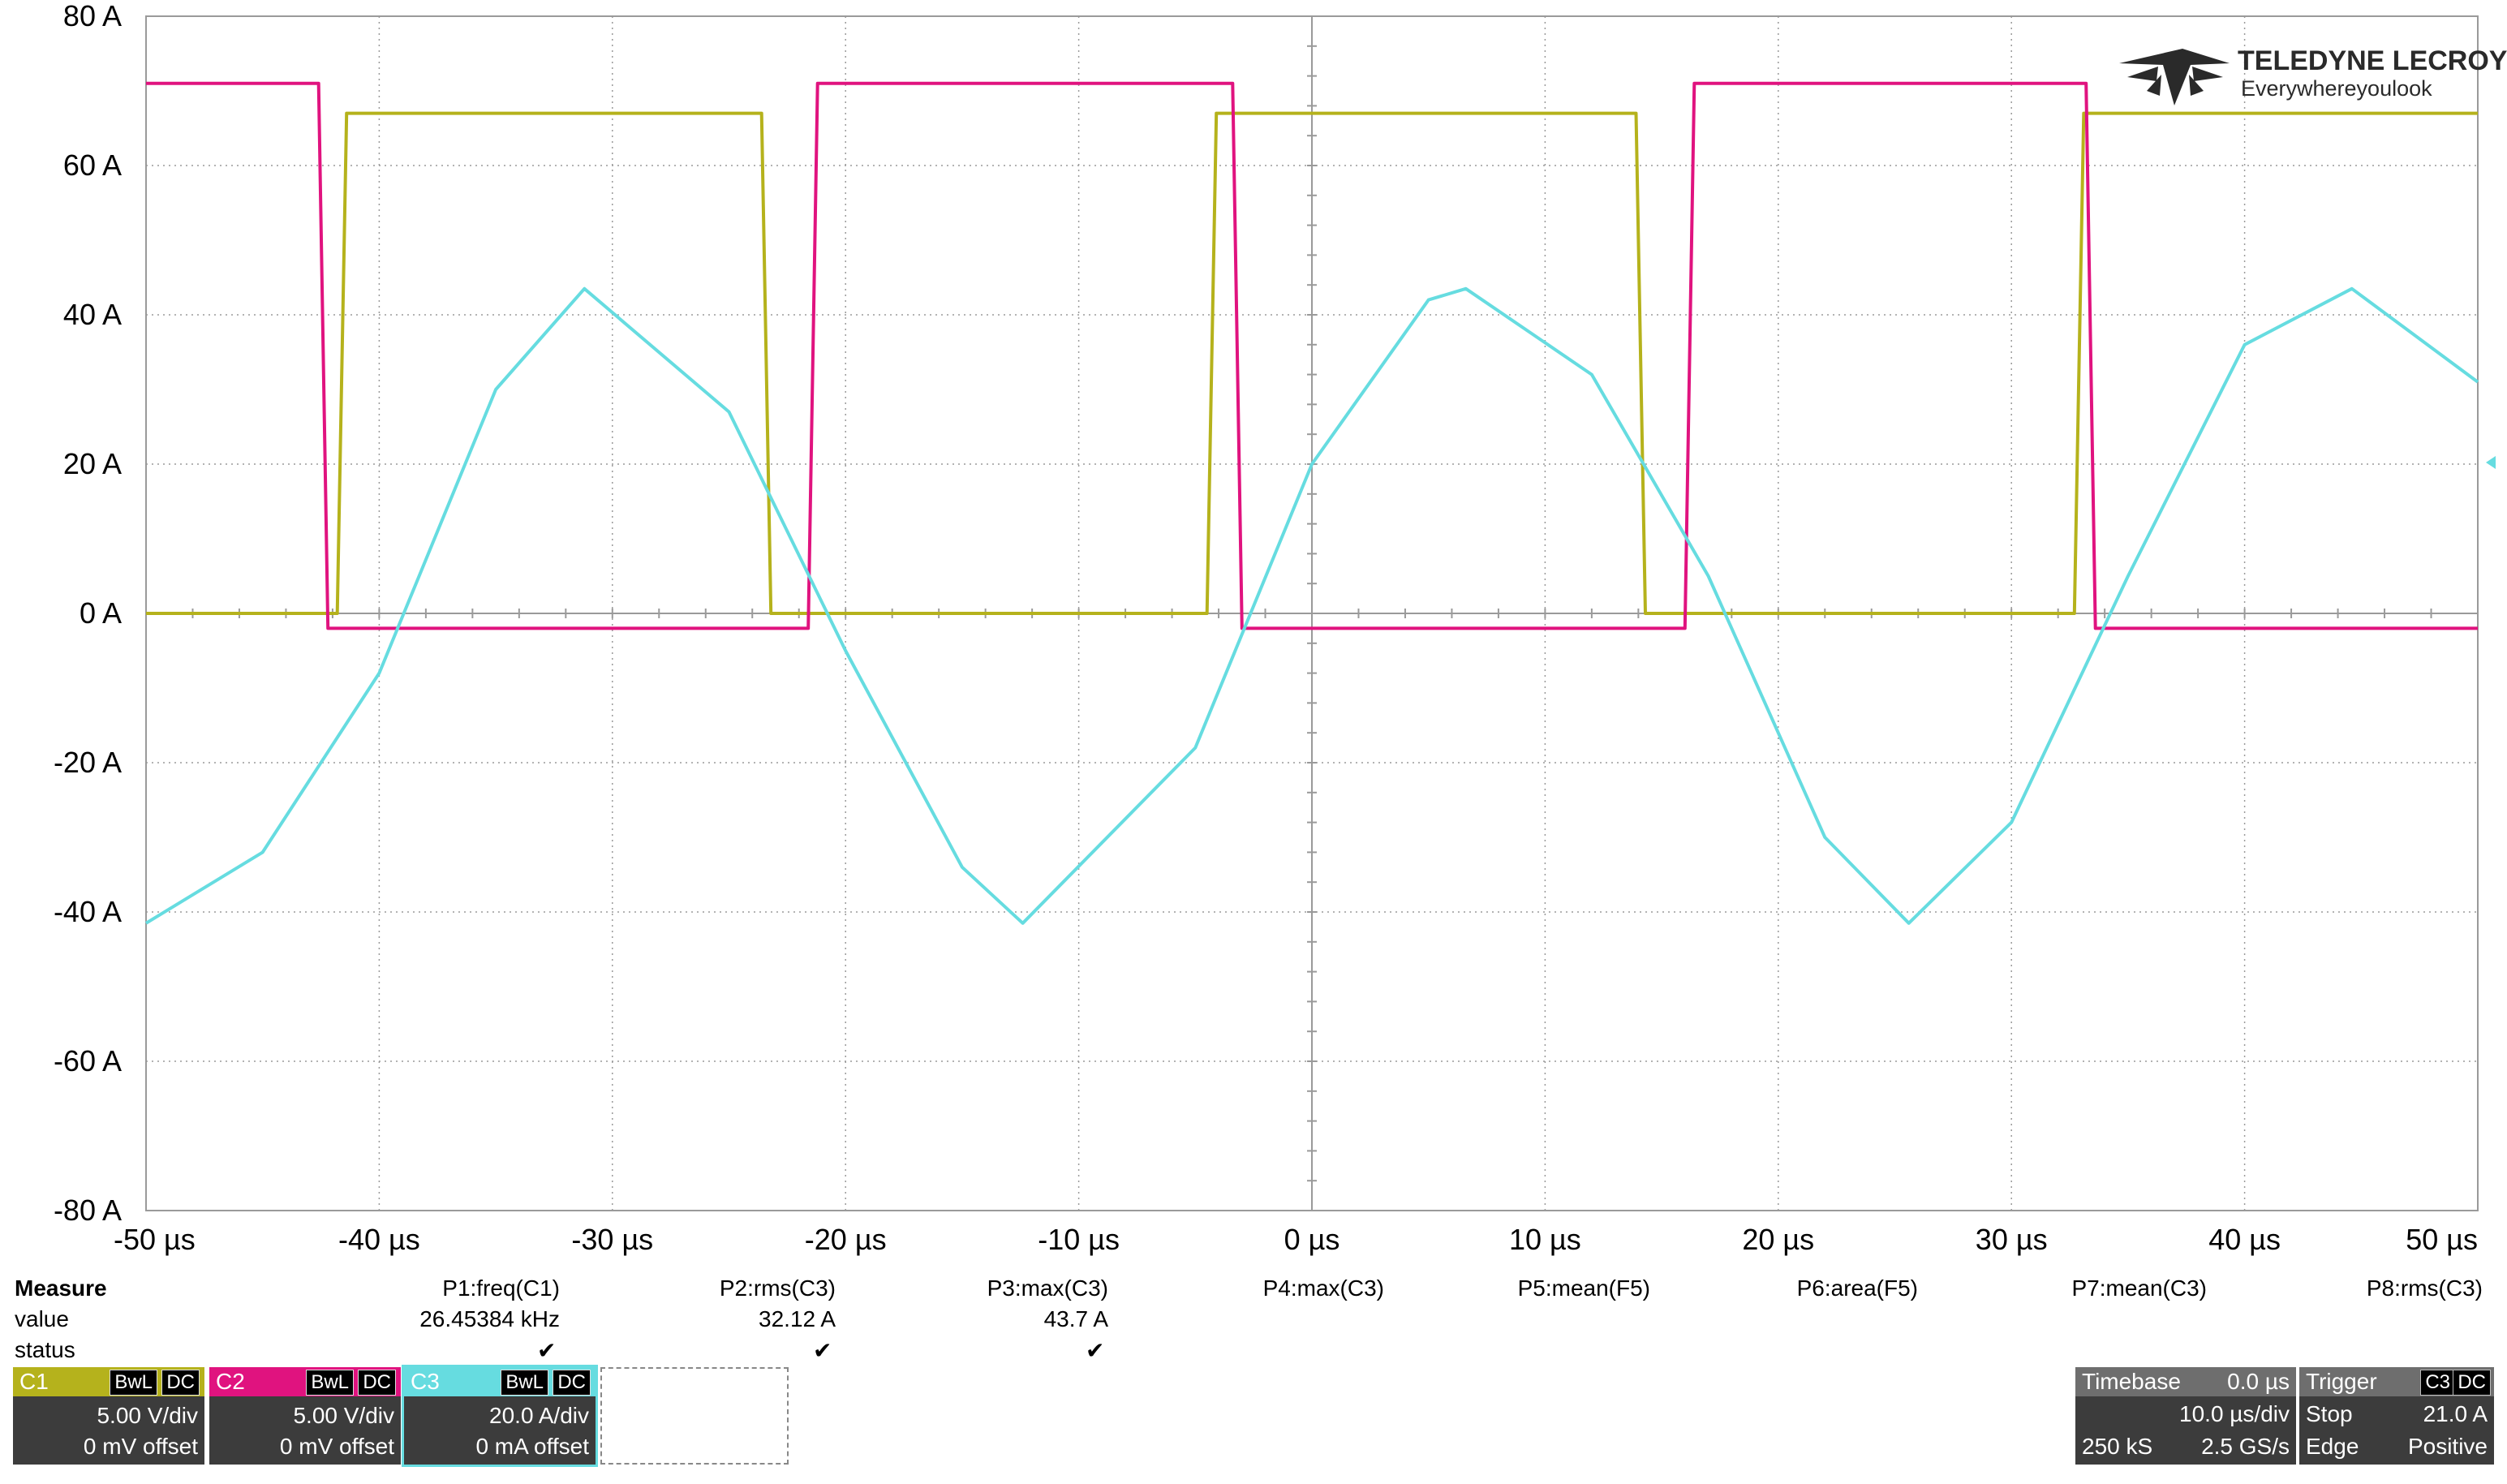 This screenshot has height=1484, width=2507. I want to click on y-tick-label: 20 A, so click(92, 464).